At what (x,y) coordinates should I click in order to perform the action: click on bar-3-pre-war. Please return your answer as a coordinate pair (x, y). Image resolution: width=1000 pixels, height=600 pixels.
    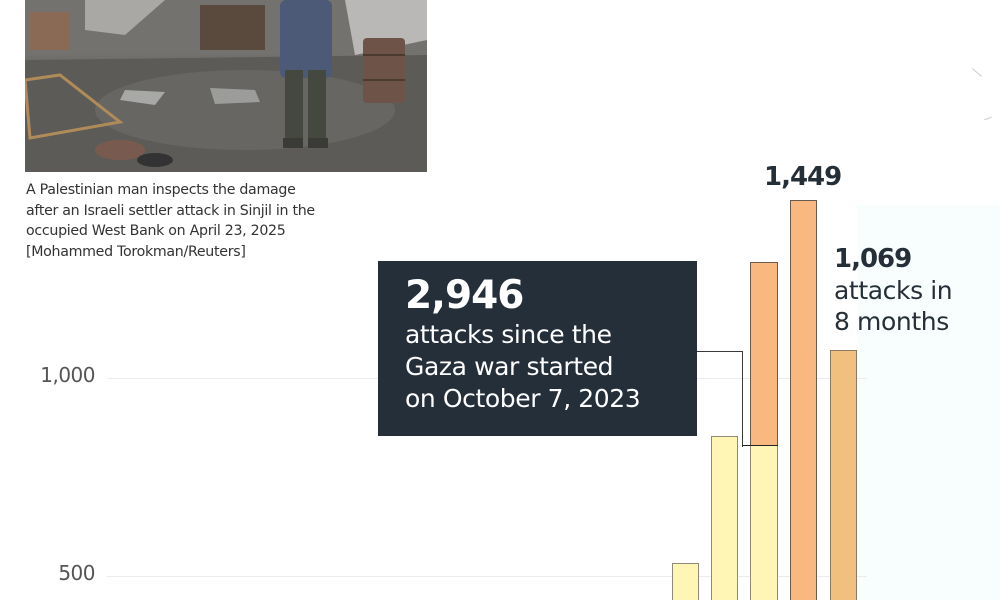
    Looking at the image, I should click on (764, 523).